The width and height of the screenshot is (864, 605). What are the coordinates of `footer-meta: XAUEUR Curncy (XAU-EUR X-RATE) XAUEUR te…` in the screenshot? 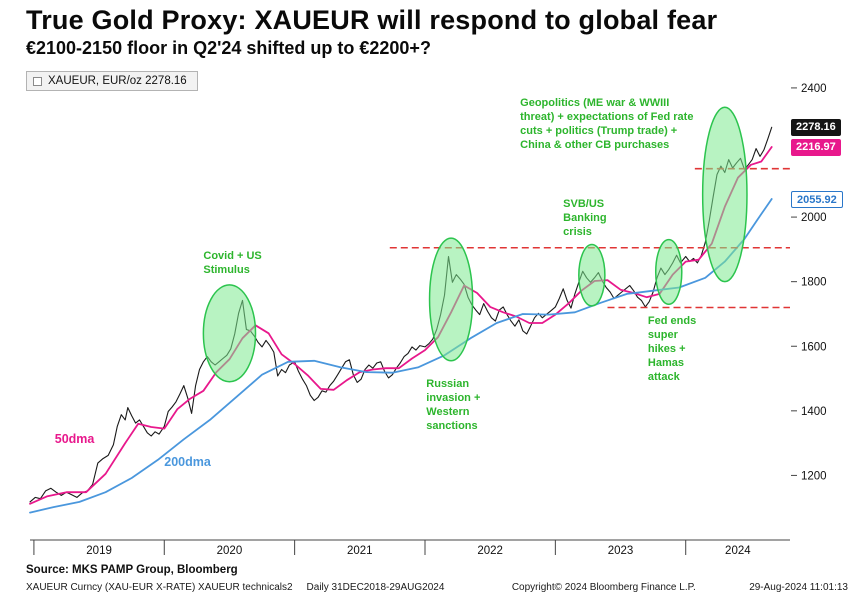 It's located at (437, 587).